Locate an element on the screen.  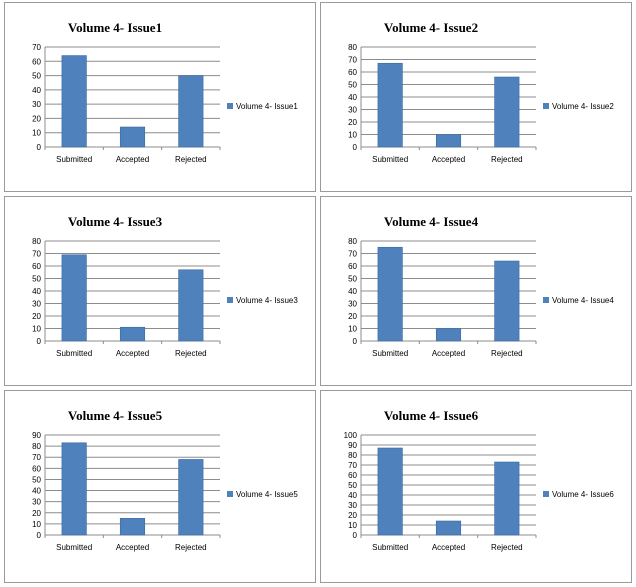
chart-title: Volume 4- Issue6 is located at coordinates (431, 415).